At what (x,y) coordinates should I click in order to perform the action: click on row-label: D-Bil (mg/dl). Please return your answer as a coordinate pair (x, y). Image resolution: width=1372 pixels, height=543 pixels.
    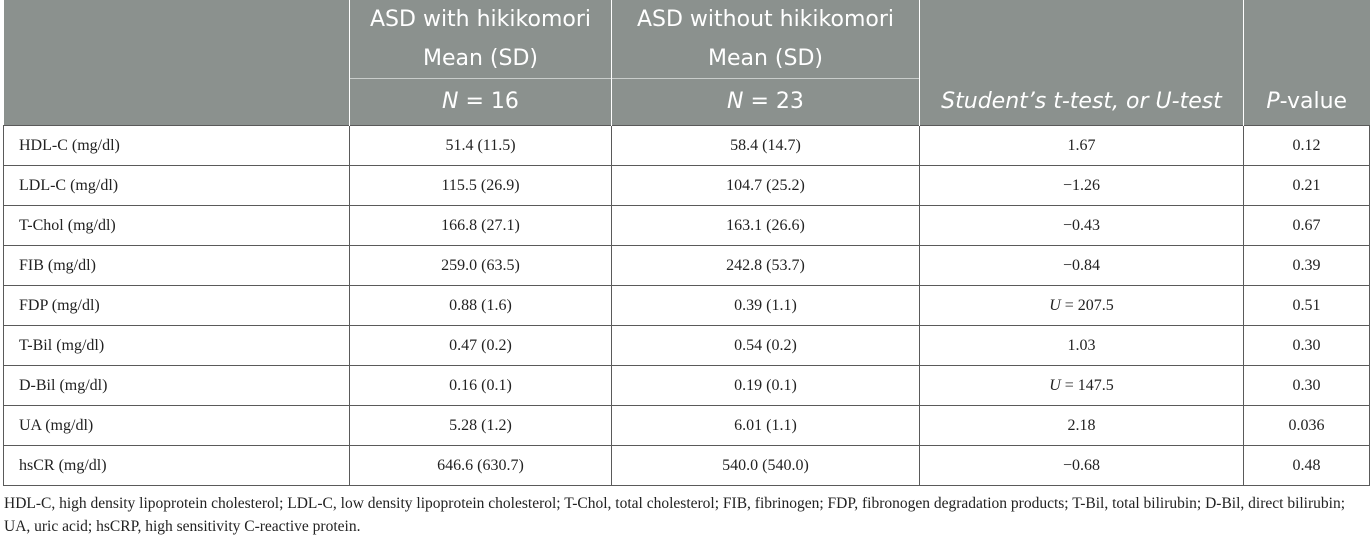
    Looking at the image, I should click on (176, 385).